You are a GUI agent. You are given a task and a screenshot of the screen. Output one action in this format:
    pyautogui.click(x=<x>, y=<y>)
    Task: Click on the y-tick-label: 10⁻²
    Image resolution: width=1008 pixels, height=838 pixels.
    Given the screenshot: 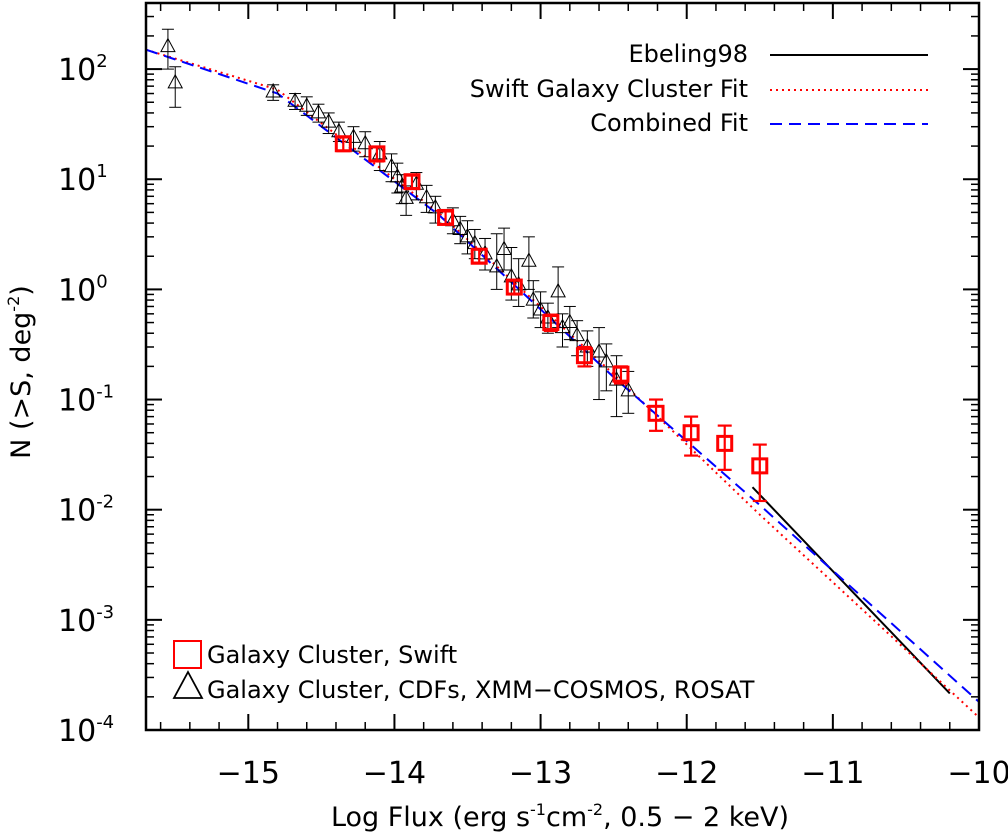 What is the action you would take?
    pyautogui.click(x=86, y=510)
    